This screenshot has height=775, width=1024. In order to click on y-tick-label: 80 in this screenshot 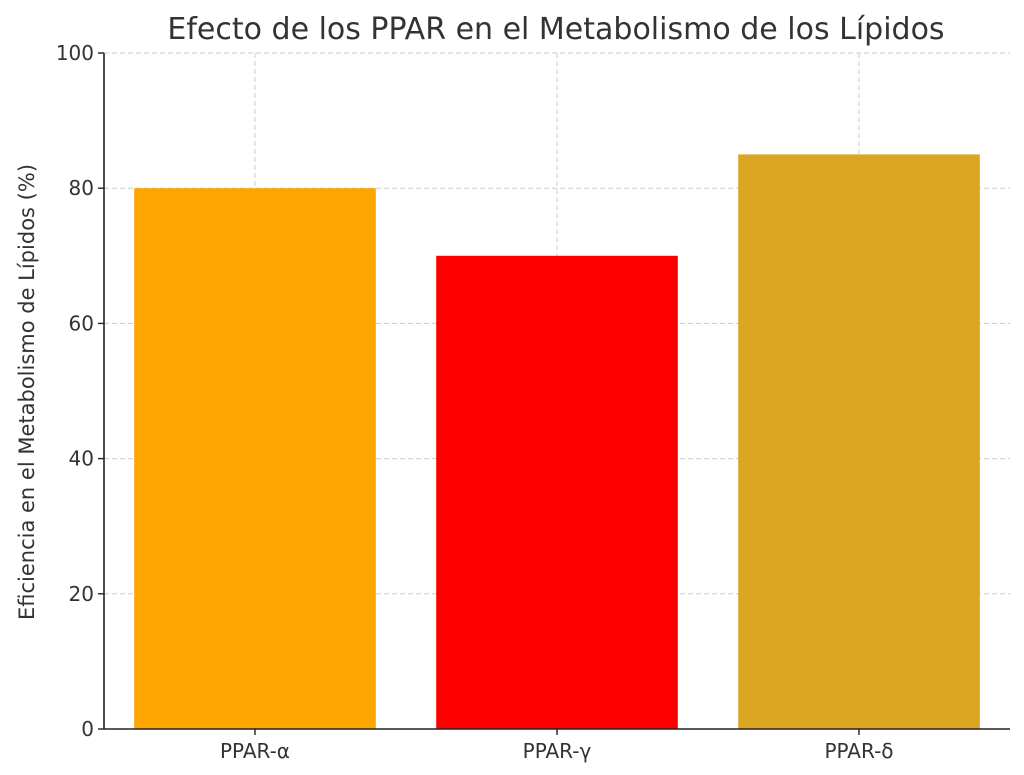, I will do `click(81, 188)`.